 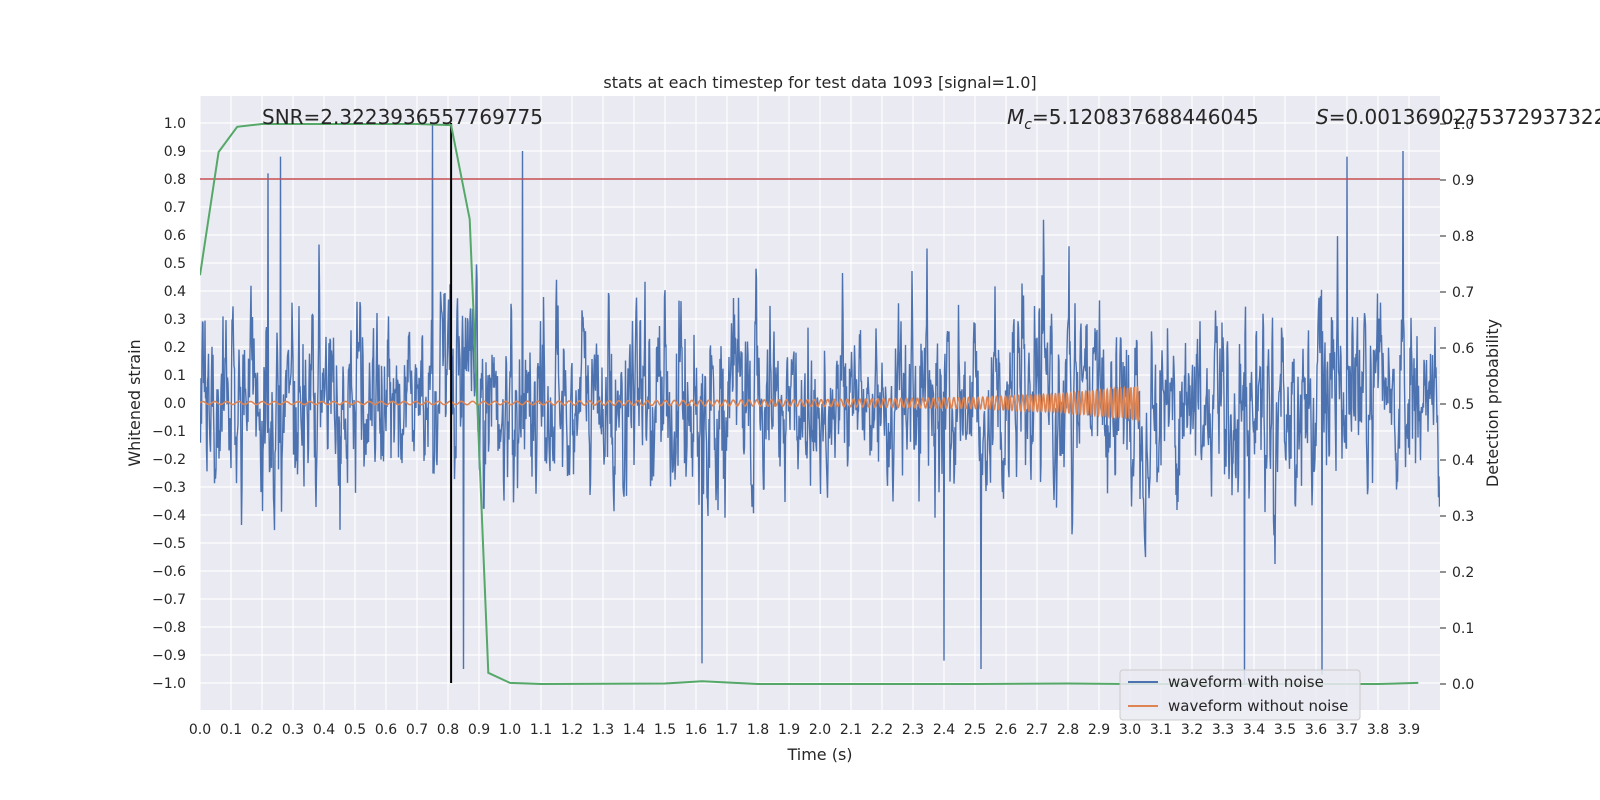 What do you see at coordinates (324, 730) in the screenshot?
I see `x-tick-label: 0.4` at bounding box center [324, 730].